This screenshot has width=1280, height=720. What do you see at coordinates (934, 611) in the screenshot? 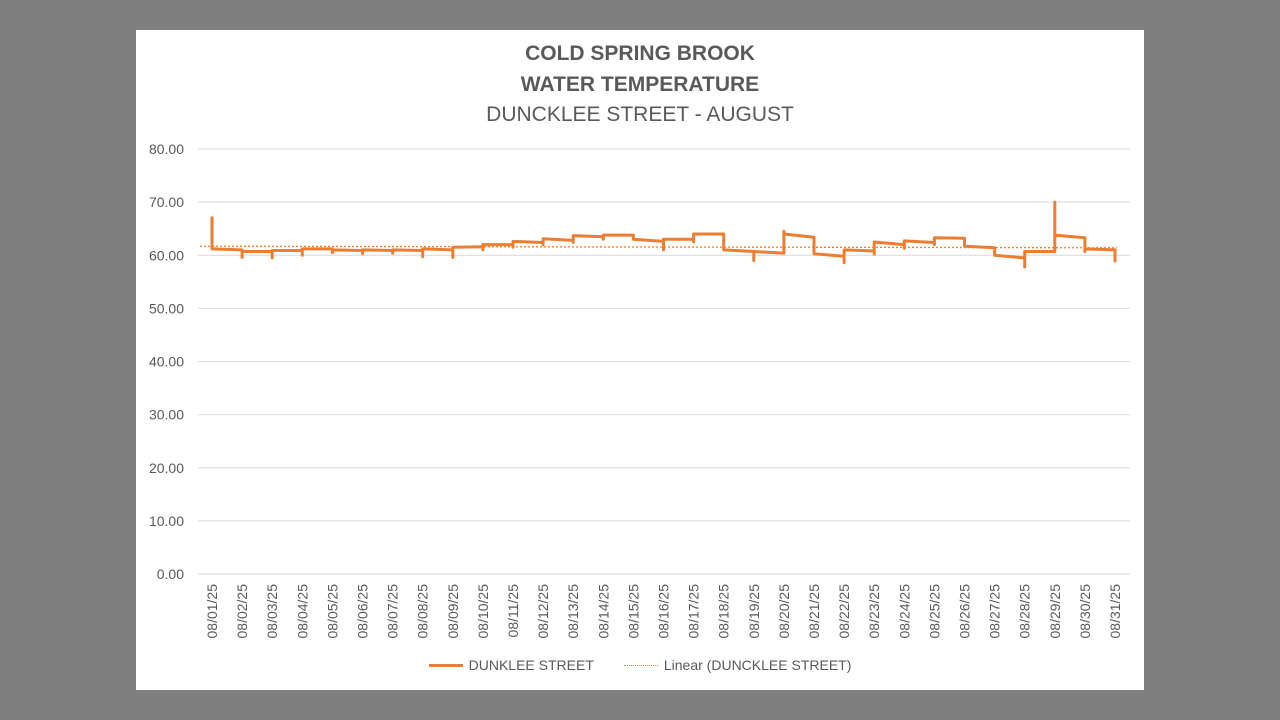
I see `x-tick-label: 08/25/25` at bounding box center [934, 611].